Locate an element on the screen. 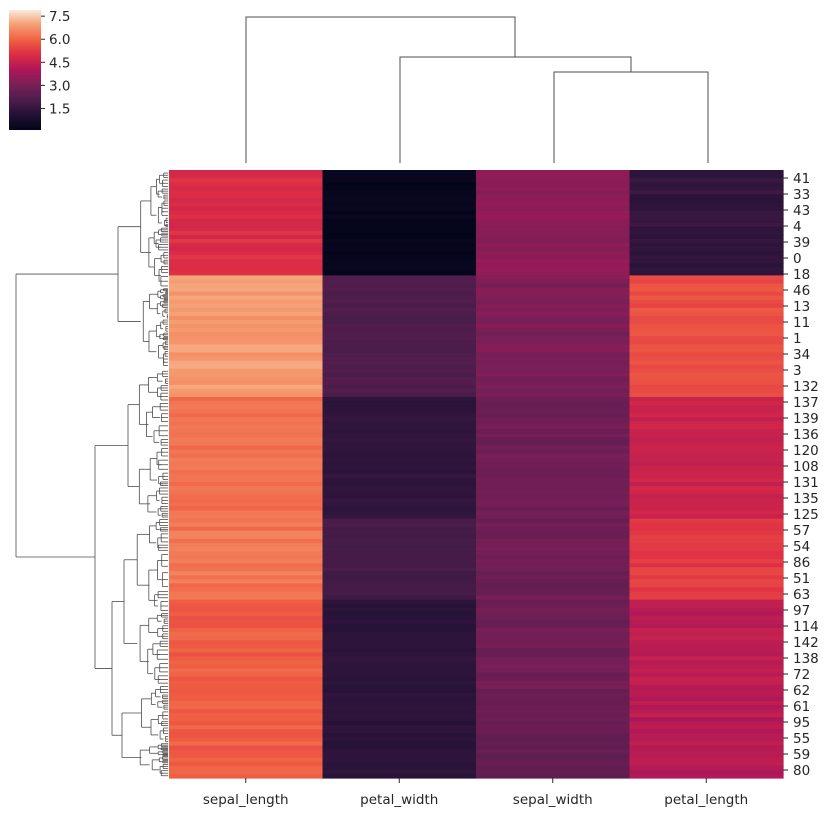 The height and width of the screenshot is (817, 833). row-tick-label: 11 is located at coordinates (801, 323).